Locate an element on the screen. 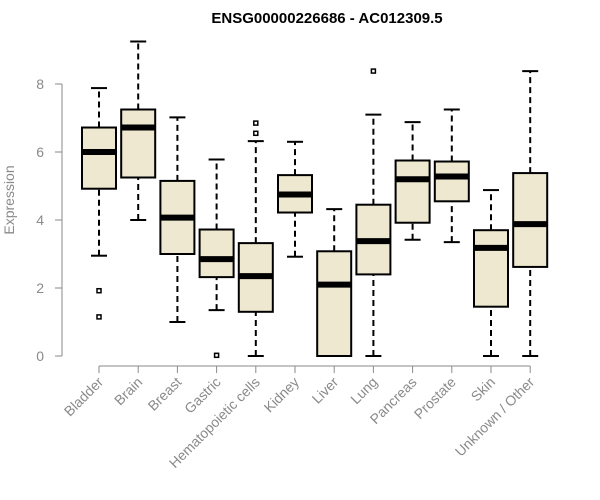  x-category-label: Prostate is located at coordinates (435, 398).